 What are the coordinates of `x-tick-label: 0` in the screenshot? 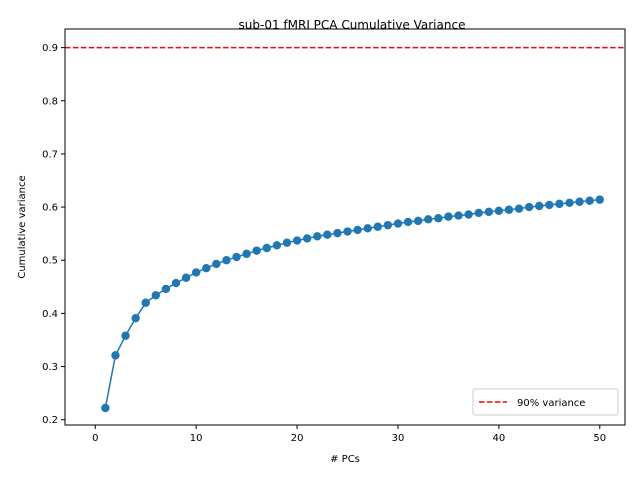 It's located at (95, 438).